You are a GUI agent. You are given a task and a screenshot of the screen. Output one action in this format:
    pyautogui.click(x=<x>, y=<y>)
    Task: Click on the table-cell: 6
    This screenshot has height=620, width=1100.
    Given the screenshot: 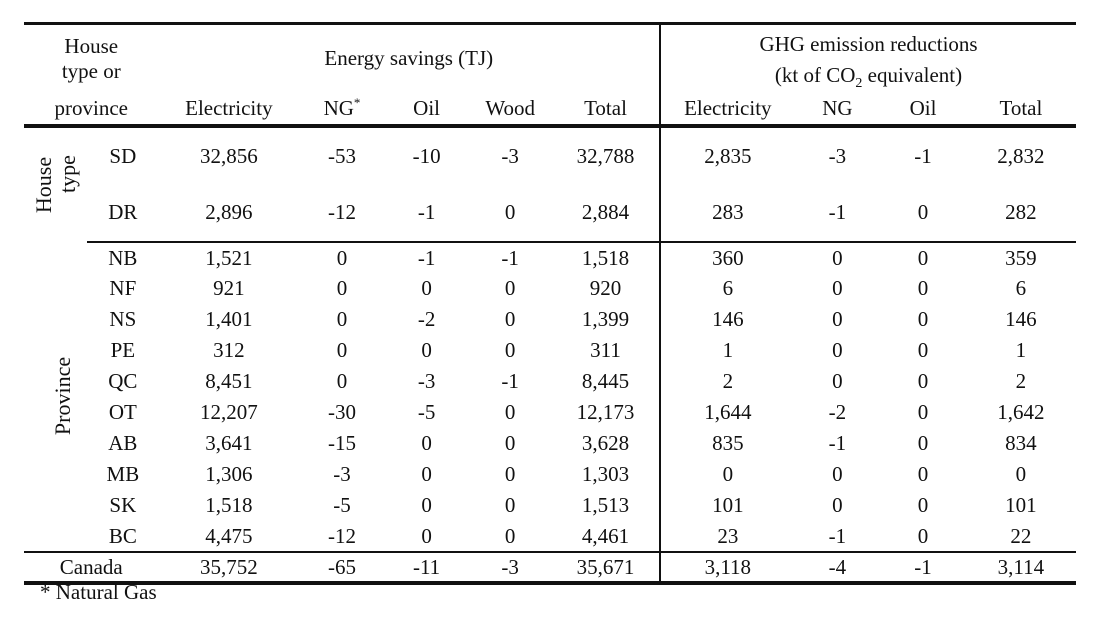 What is the action you would take?
    pyautogui.click(x=1021, y=288)
    